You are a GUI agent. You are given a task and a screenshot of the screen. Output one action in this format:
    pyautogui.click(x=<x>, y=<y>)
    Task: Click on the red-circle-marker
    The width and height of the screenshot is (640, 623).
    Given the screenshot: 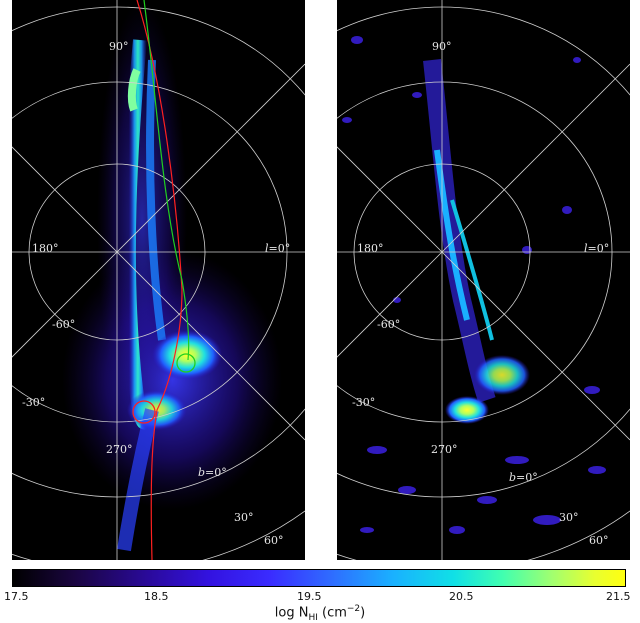 What is the action you would take?
    pyautogui.click(x=144, y=412)
    